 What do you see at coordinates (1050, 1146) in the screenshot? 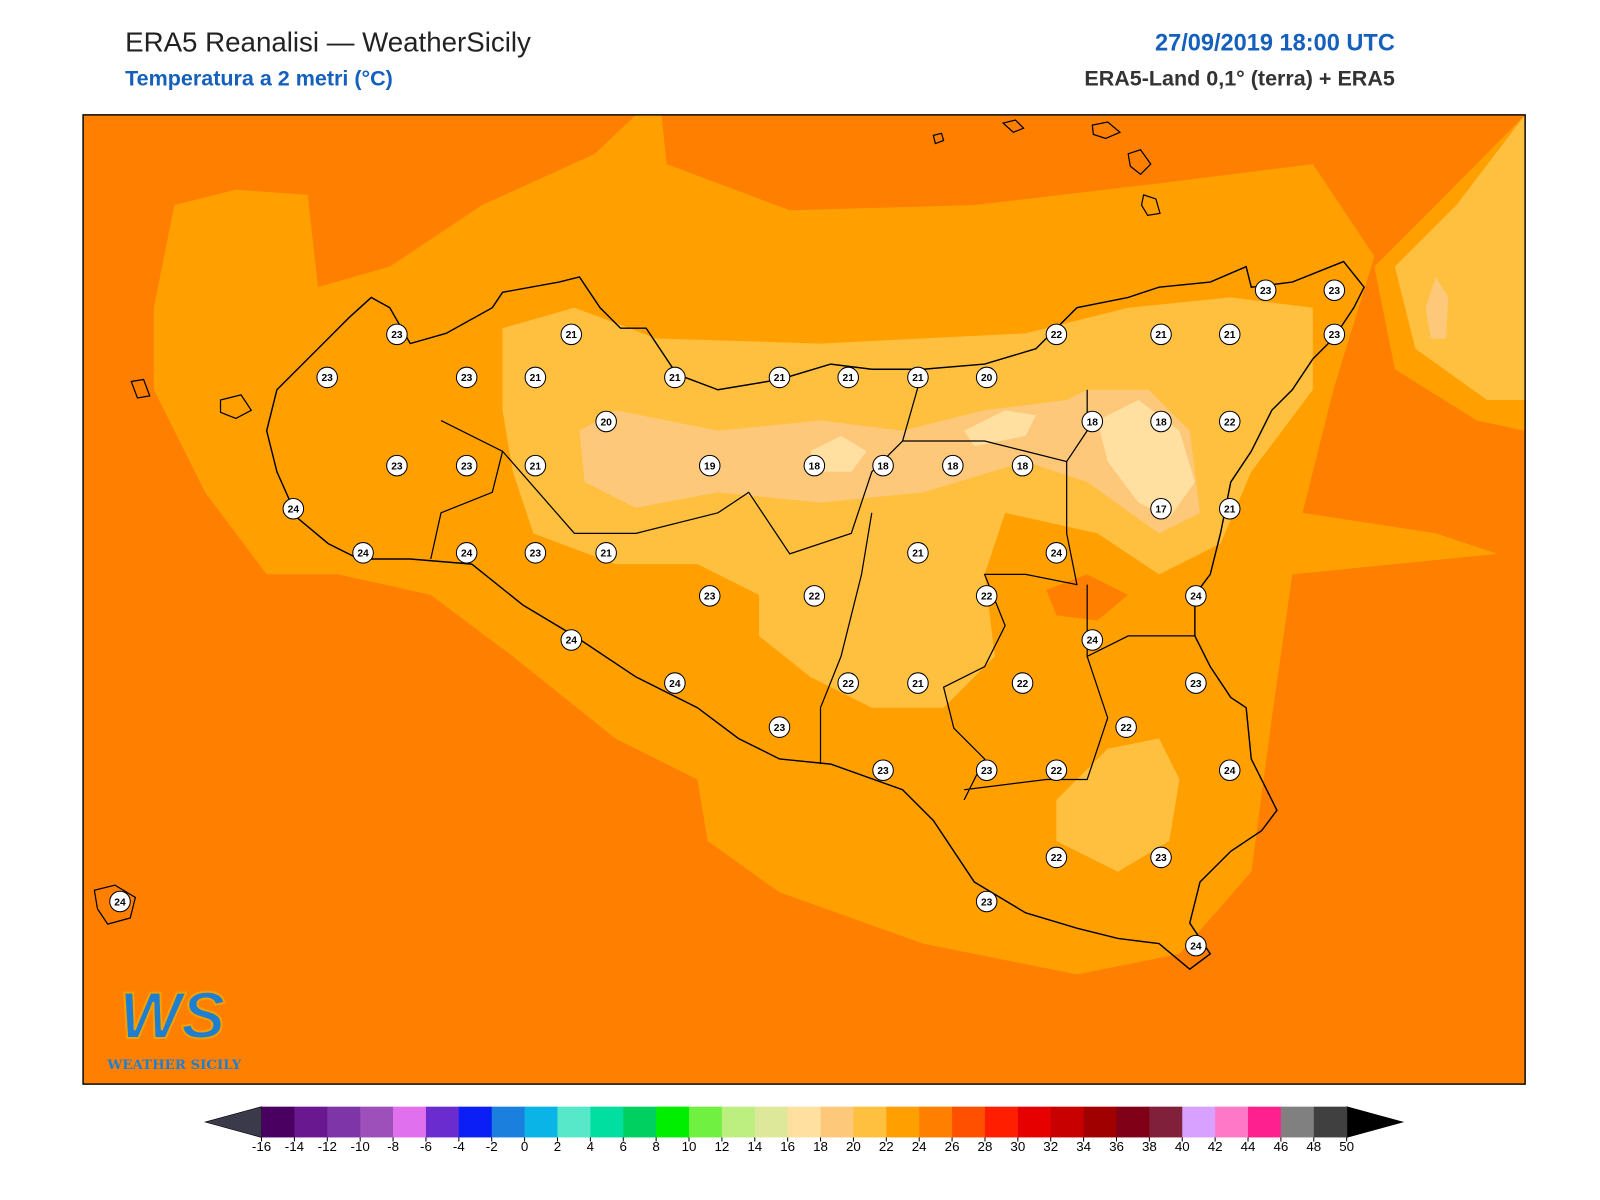
I see `colorbar-tick-label: 32` at bounding box center [1050, 1146].